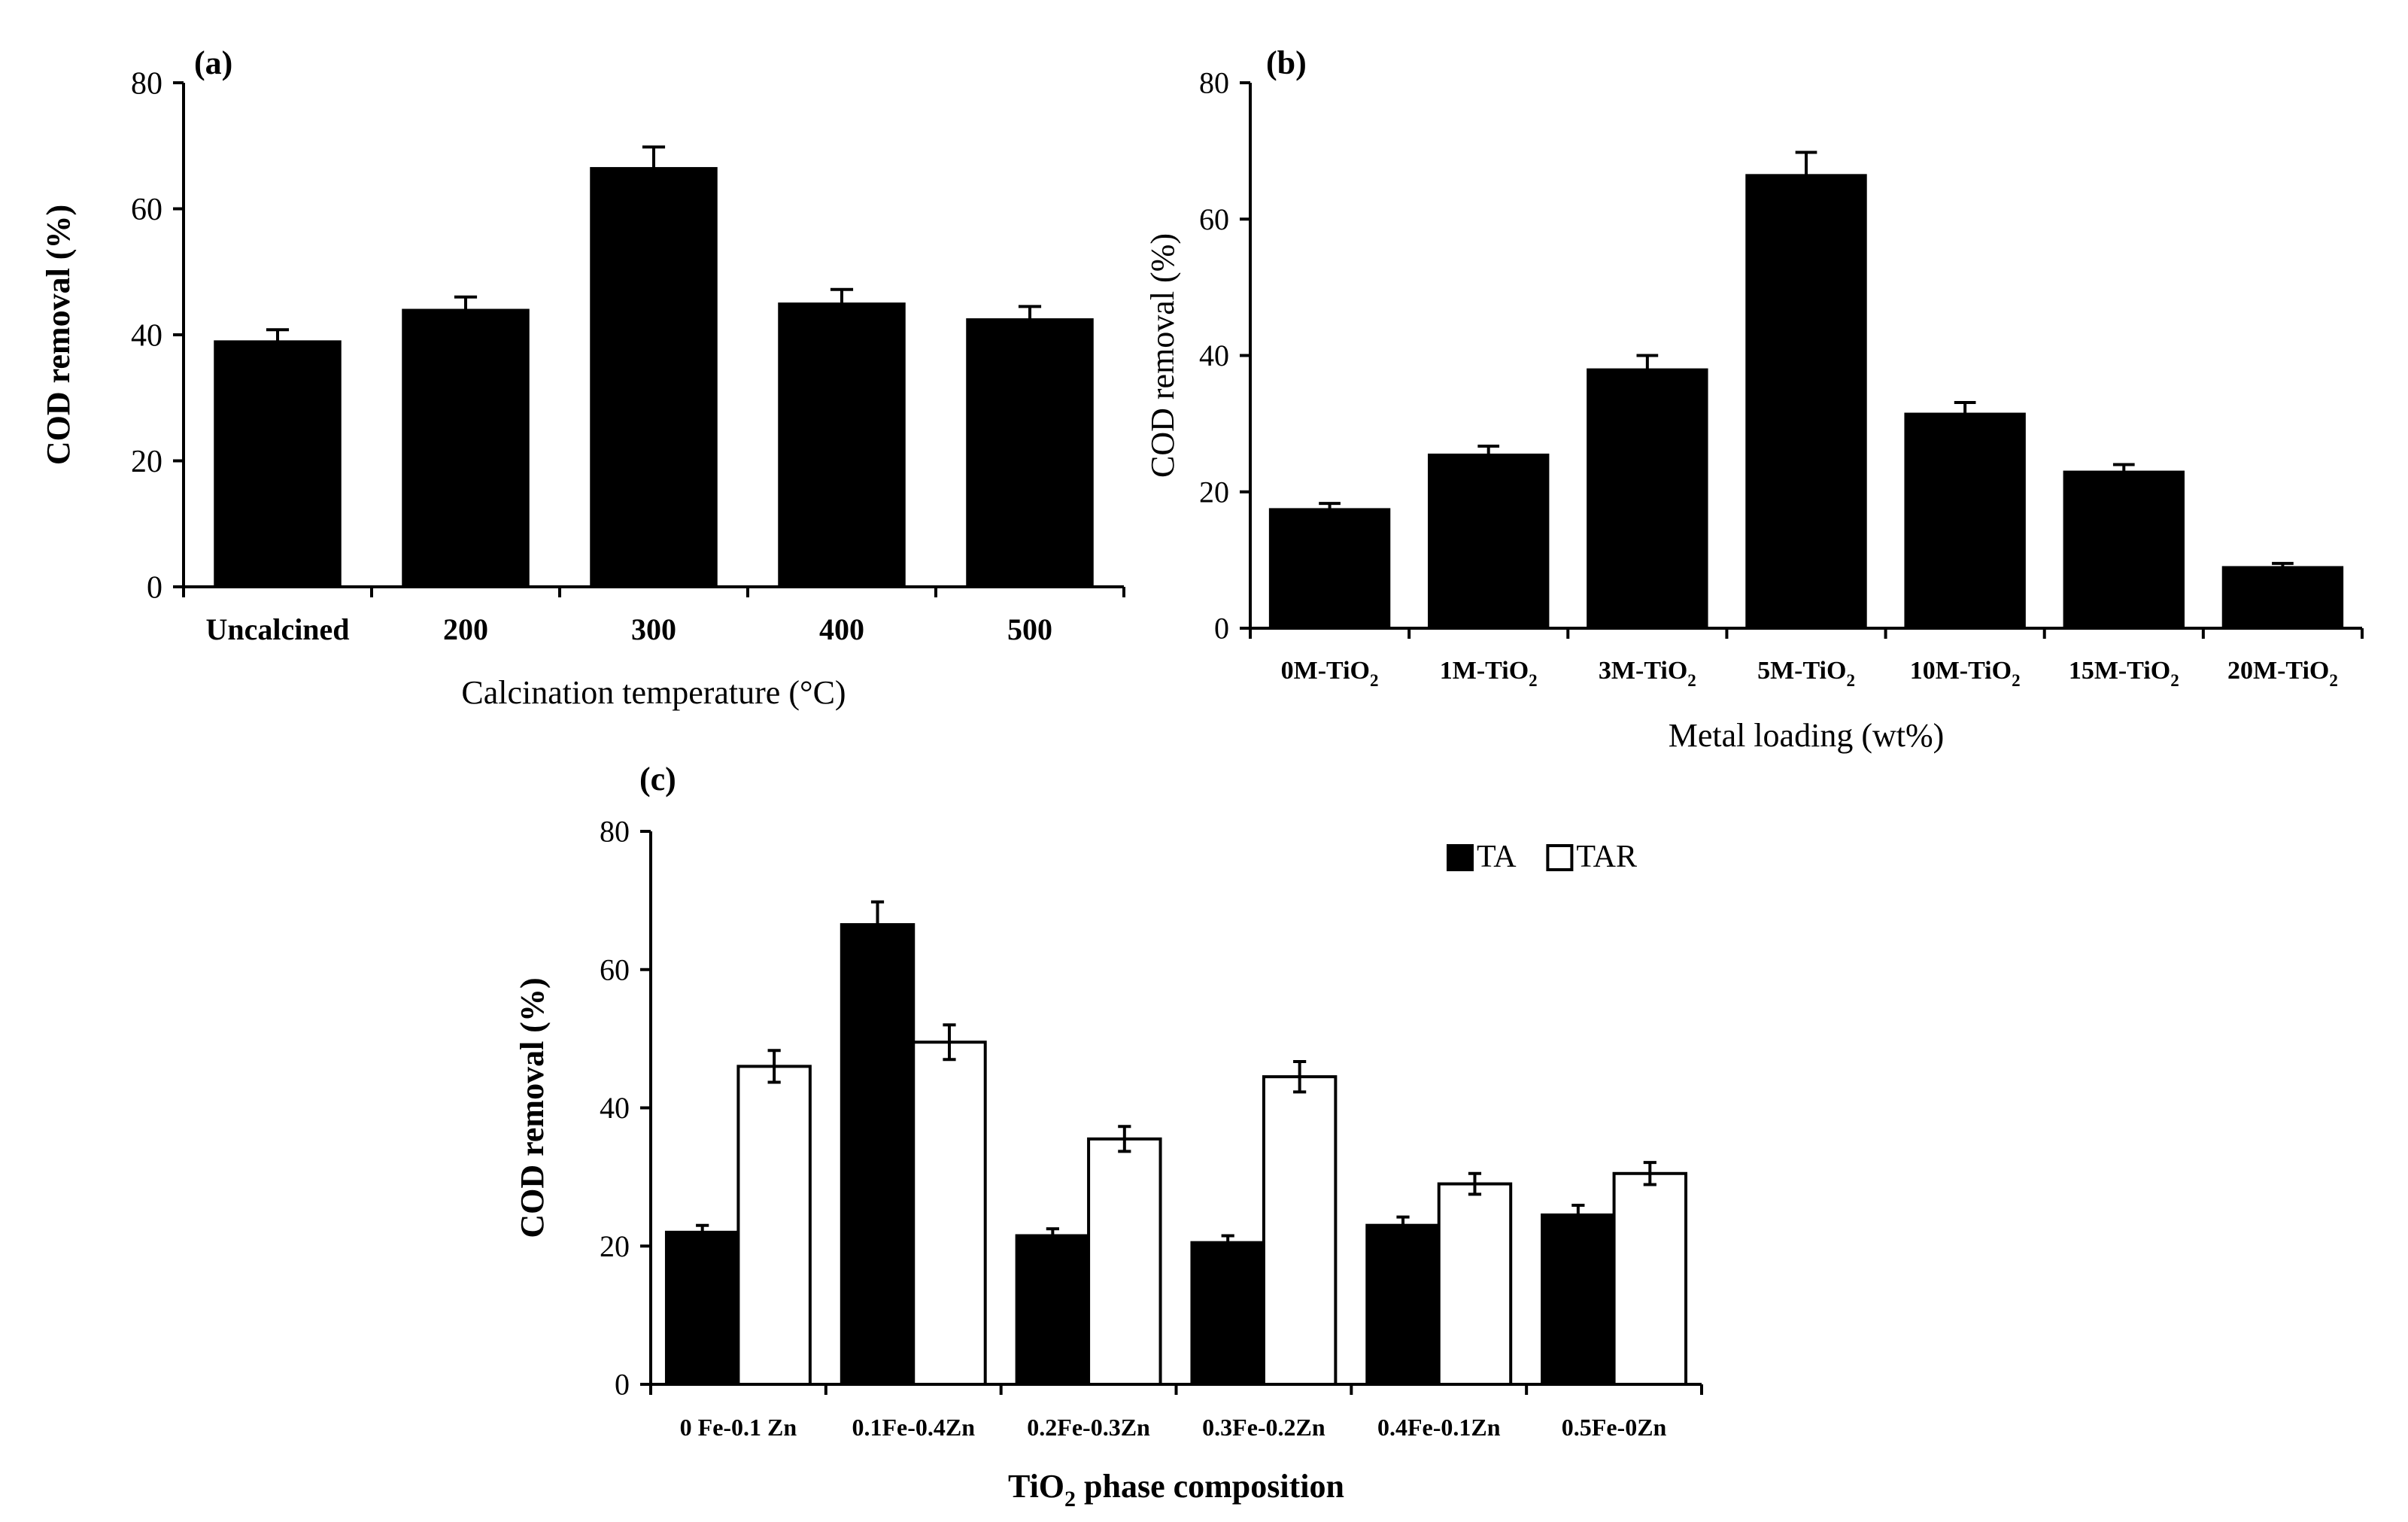 Image resolution: width=2408 pixels, height=1522 pixels. Describe the element at coordinates (1497, 857) in the screenshot. I see `legend-label-ta: TA` at that location.